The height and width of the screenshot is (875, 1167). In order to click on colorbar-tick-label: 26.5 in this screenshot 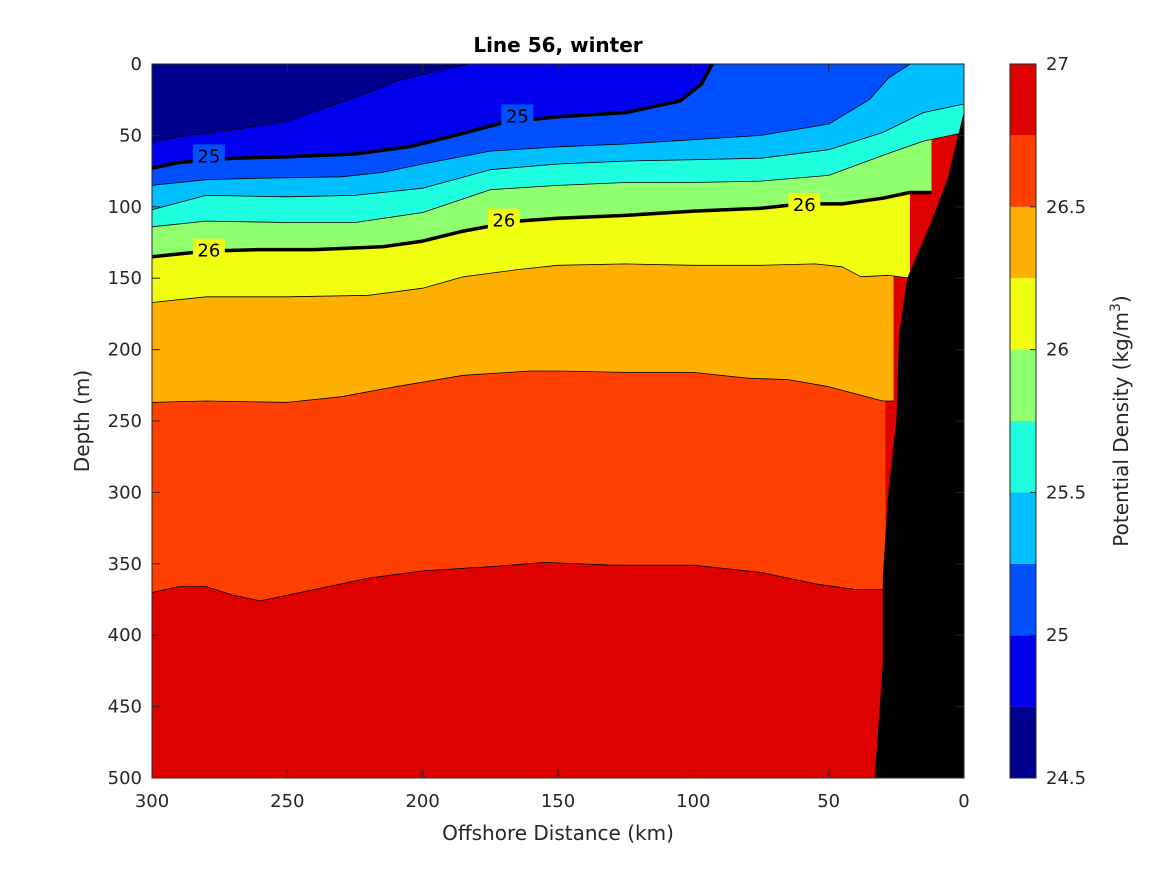, I will do `click(1066, 207)`.